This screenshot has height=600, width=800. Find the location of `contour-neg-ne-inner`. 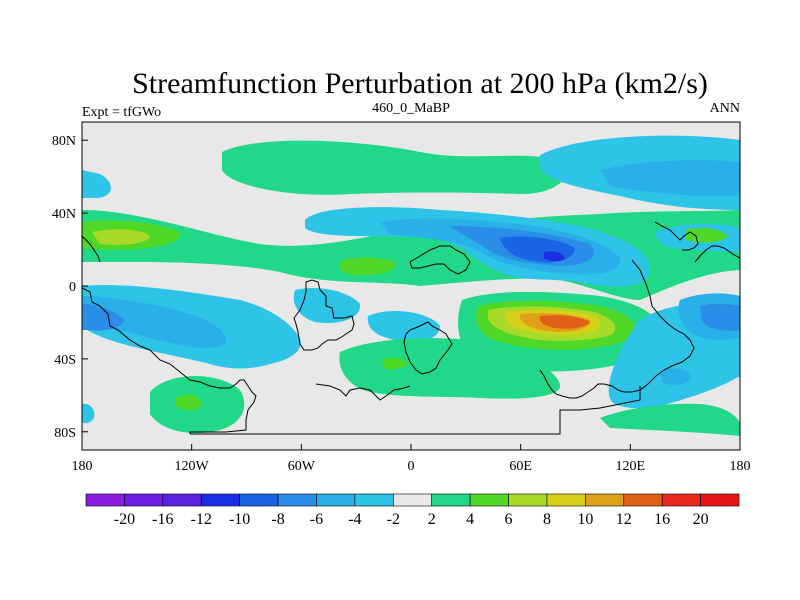

contour-neg-ne-inner is located at coordinates (670, 178).